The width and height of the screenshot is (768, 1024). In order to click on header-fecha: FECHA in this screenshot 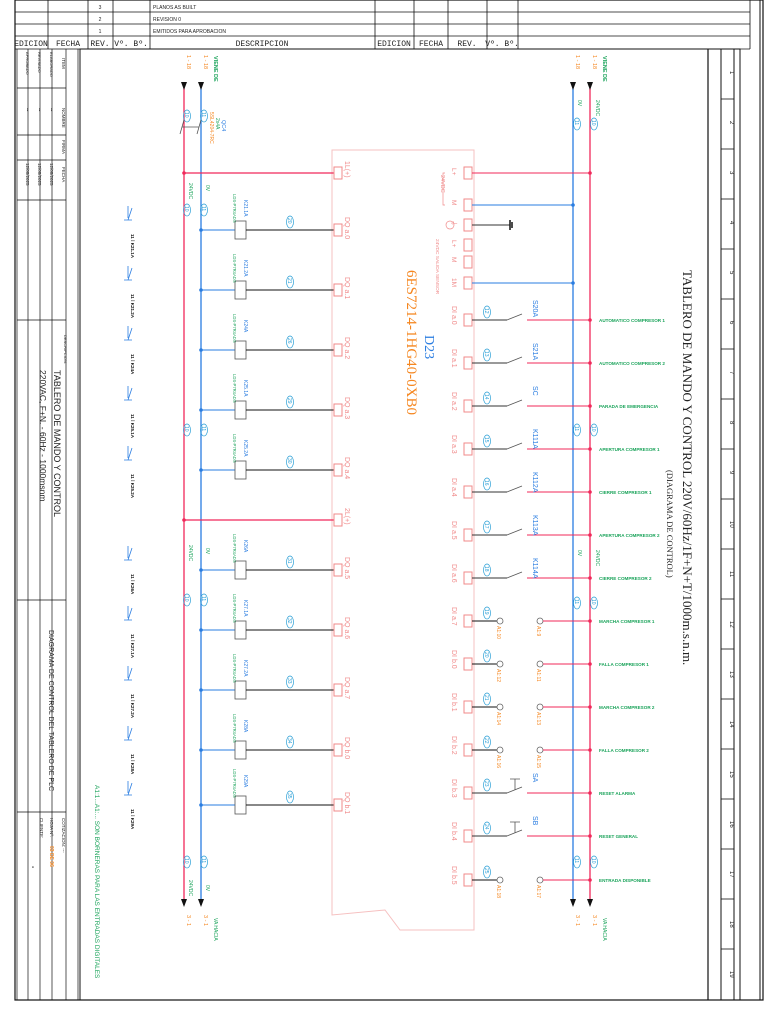, I will do `click(431, 44)`.